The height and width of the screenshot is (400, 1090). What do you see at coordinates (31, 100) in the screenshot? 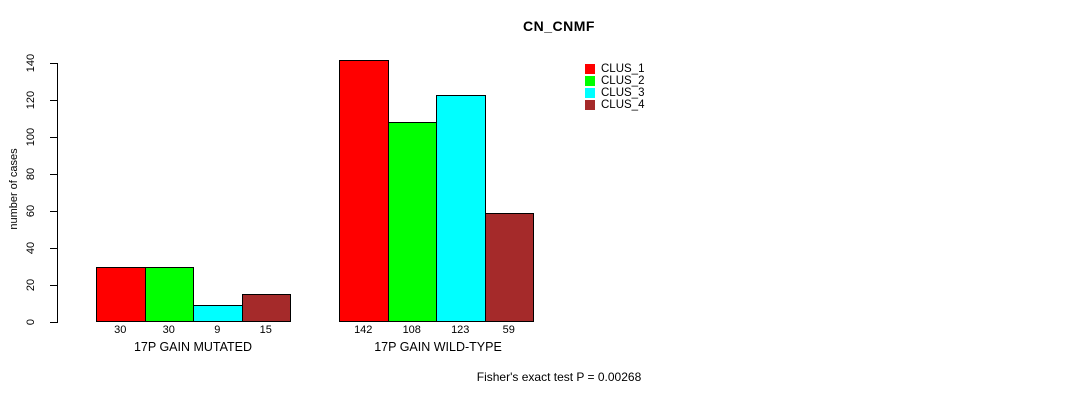
I see `y-axis-tick-label: 120` at bounding box center [31, 100].